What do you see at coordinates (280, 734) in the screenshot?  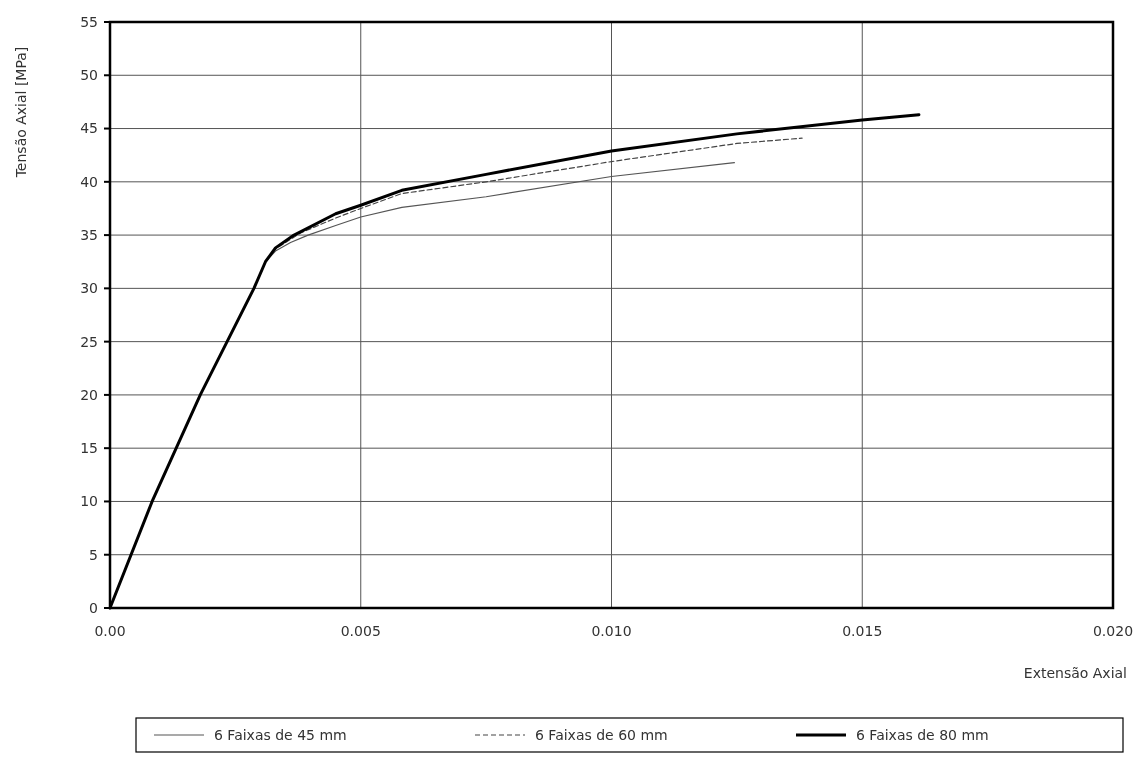 I see `legend-label: 6 Faixas de 45 mm` at bounding box center [280, 734].